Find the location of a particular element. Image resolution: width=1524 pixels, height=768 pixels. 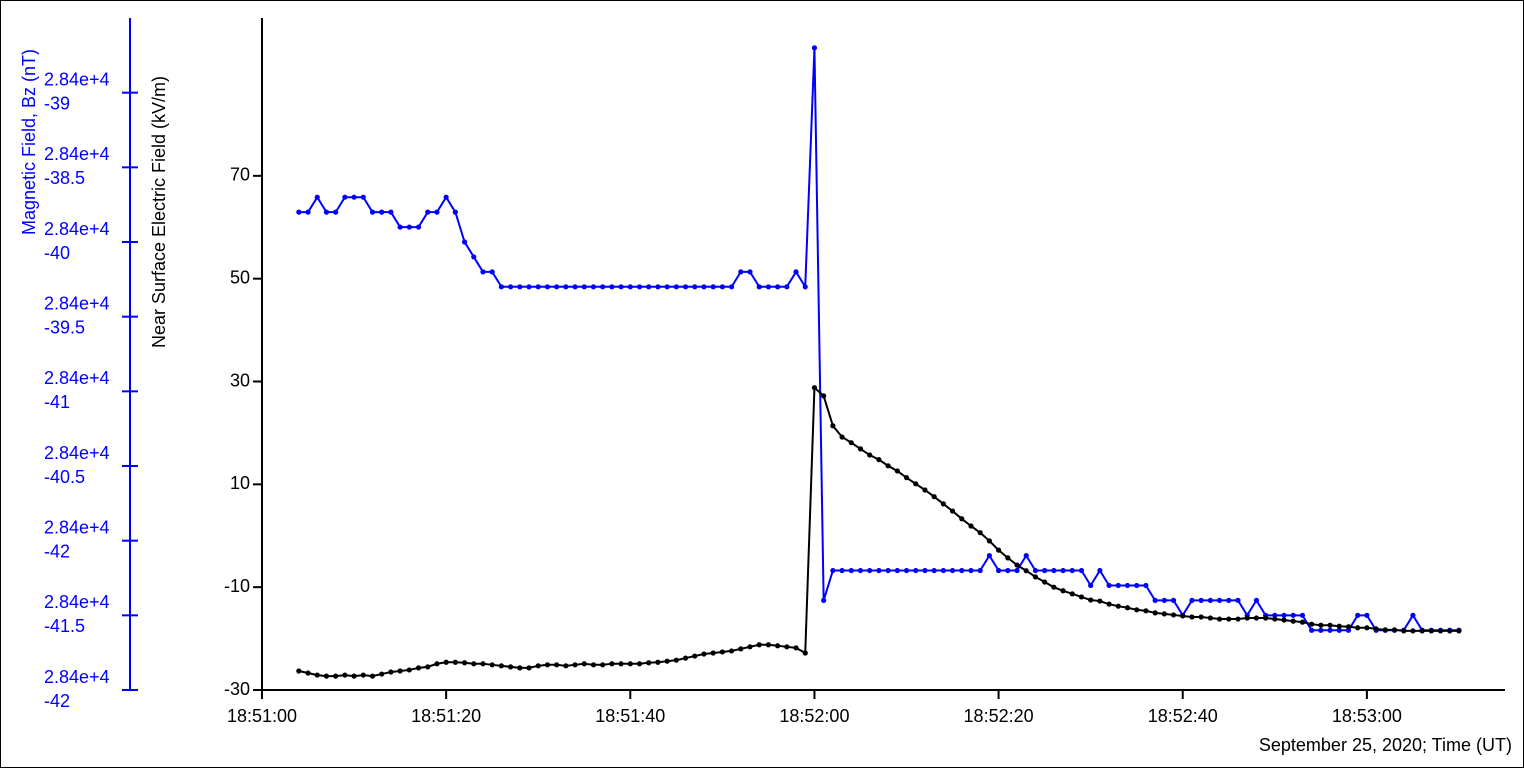

x-tick-label: 18:52:20 is located at coordinates (999, 716).